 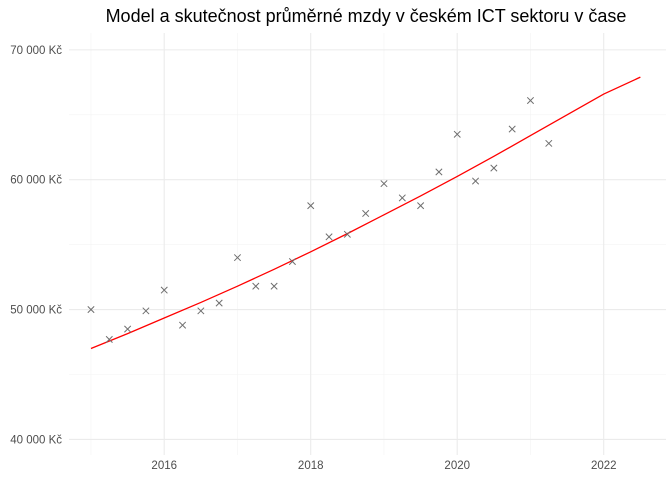 I want to click on x-axis: 2016 2018 2020 2022, so click(x=383, y=466).